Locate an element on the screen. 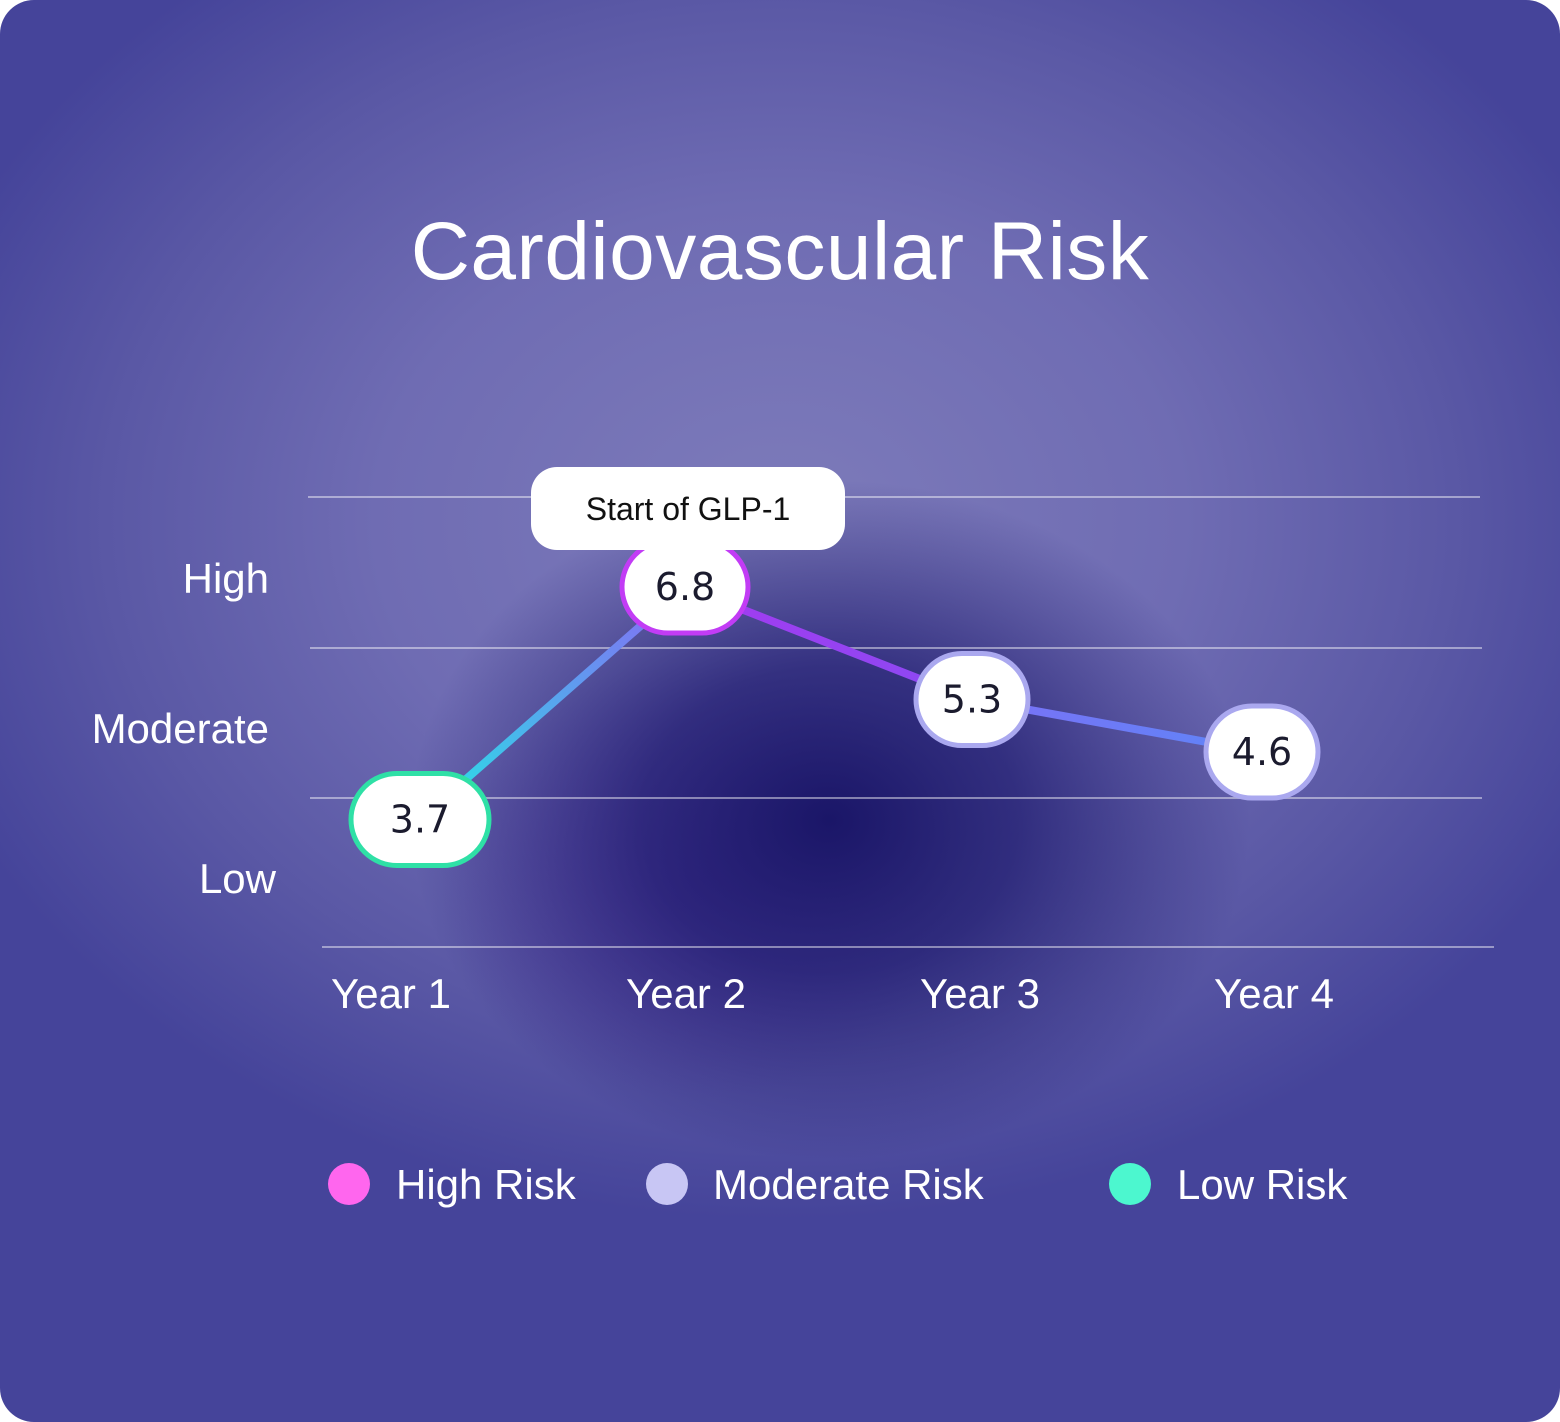  legend-item: High Risk is located at coordinates (452, 1184).